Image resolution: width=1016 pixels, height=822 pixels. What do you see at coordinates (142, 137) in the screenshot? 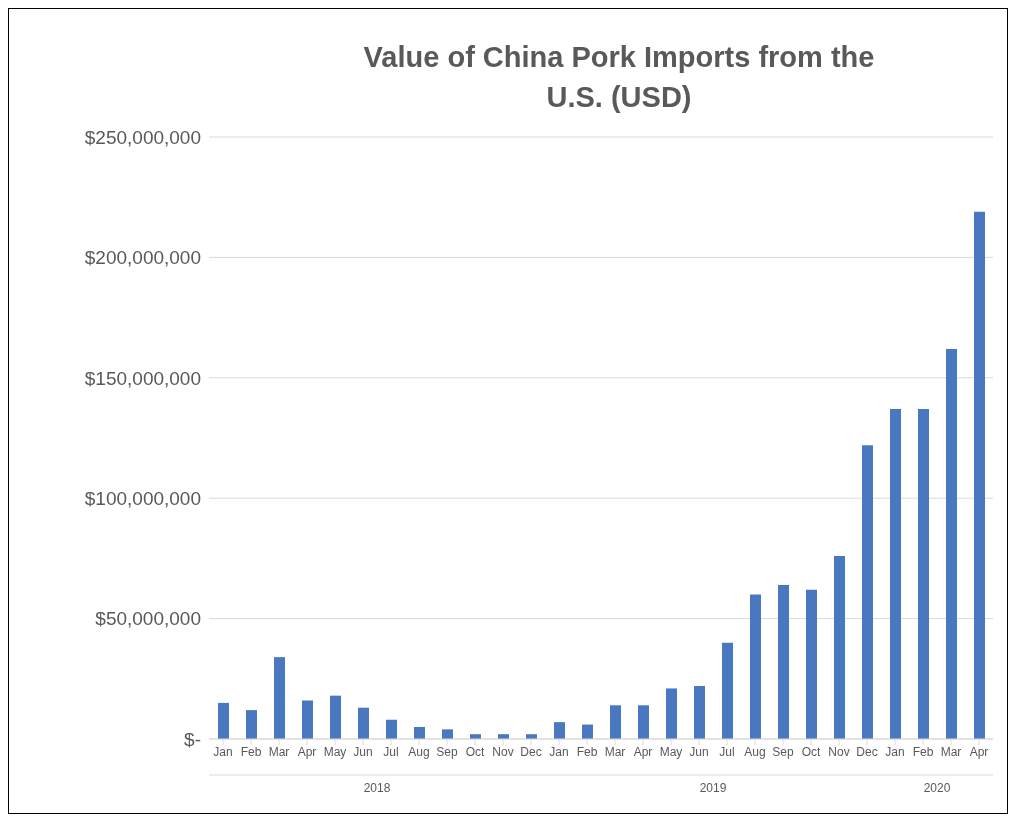
I see `y-tick-label: $250,000,000` at bounding box center [142, 137].